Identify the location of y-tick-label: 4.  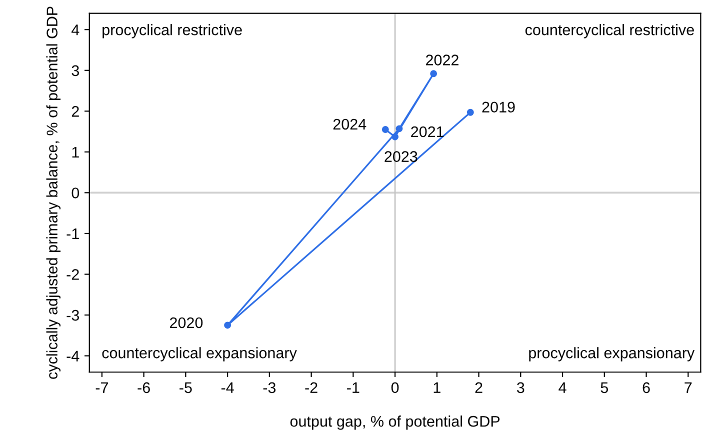
(76, 30).